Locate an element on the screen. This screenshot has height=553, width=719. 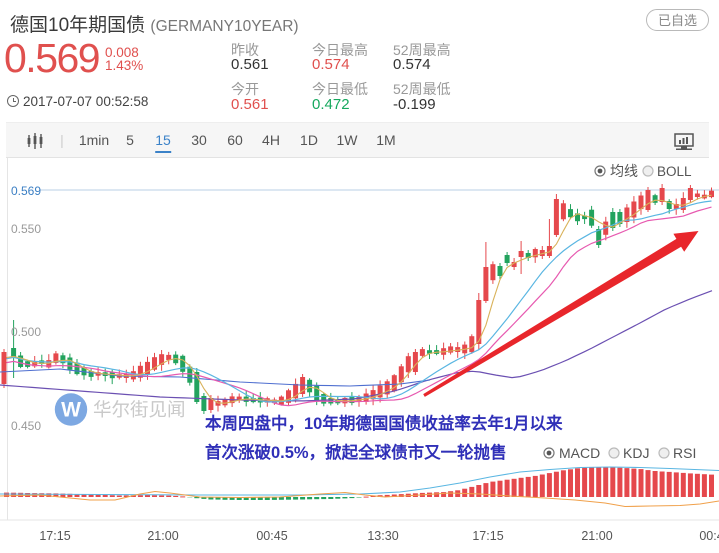
svg-text: 0.450 is located at coordinates (26, 426).